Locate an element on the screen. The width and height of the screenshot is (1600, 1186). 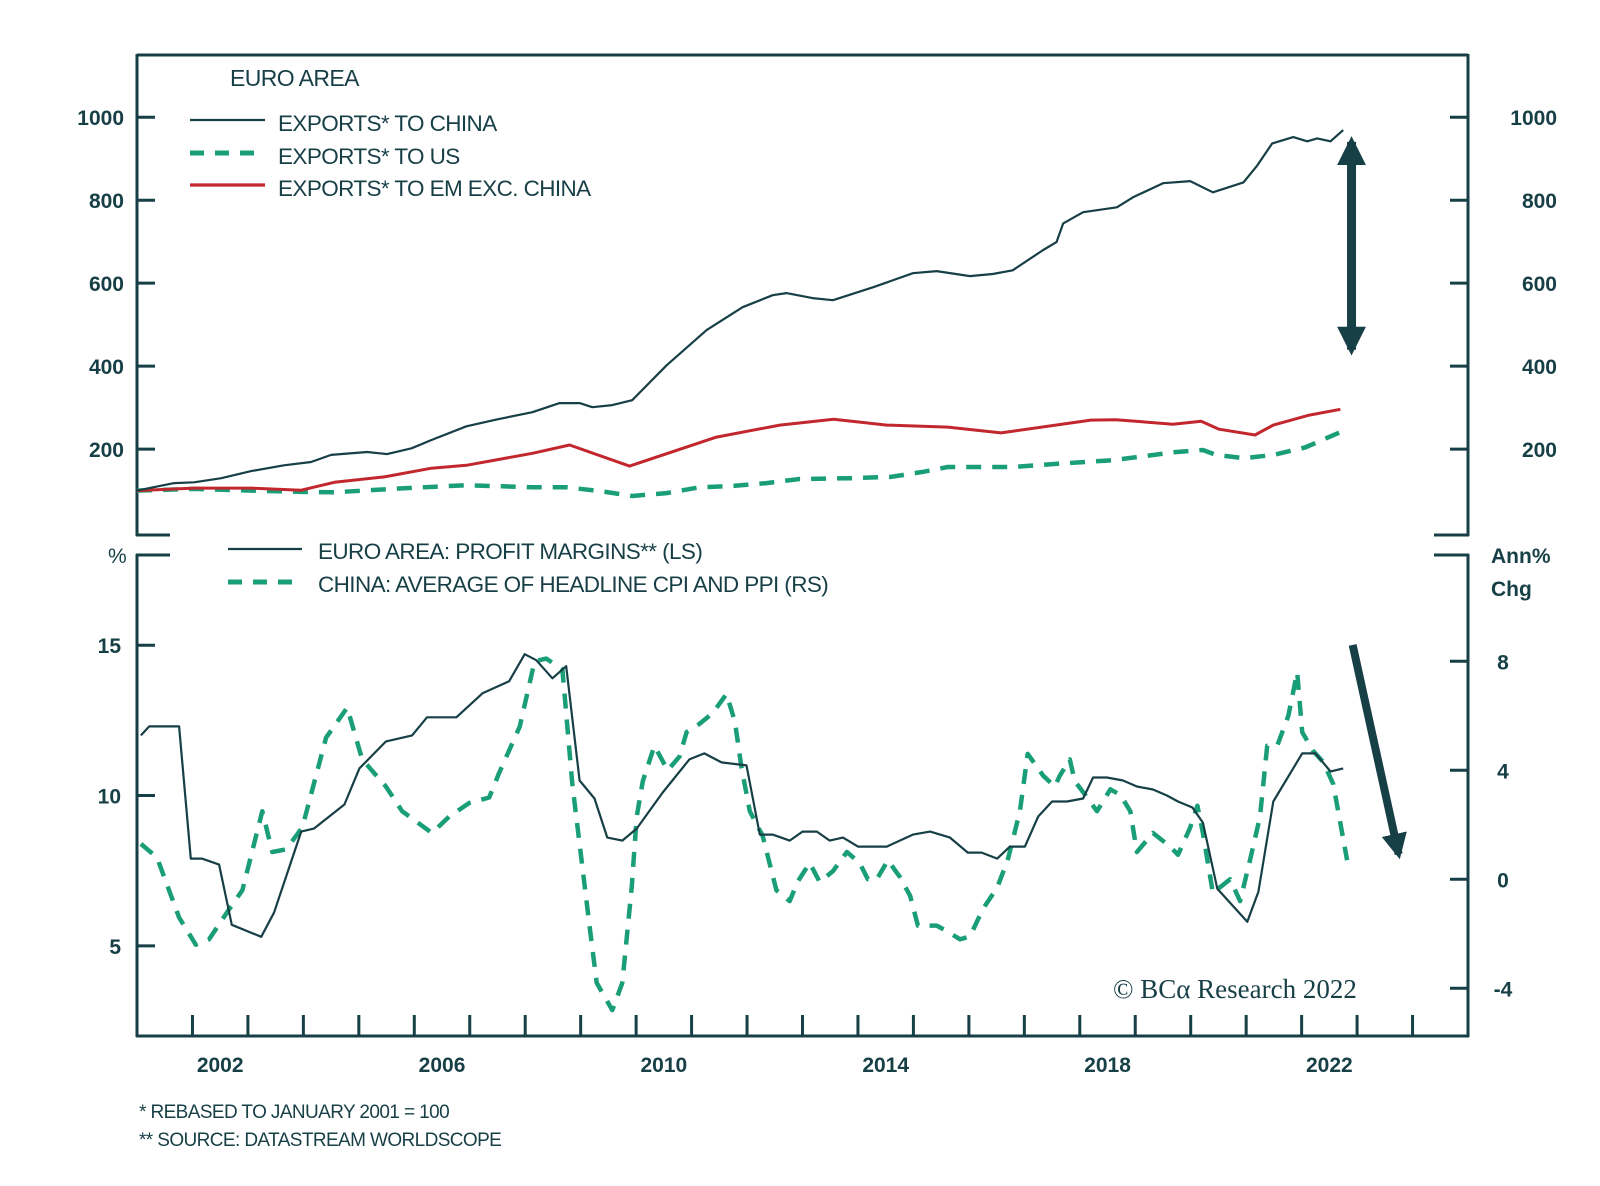
top-right-ytick-label: 200 is located at coordinates (1539, 450).